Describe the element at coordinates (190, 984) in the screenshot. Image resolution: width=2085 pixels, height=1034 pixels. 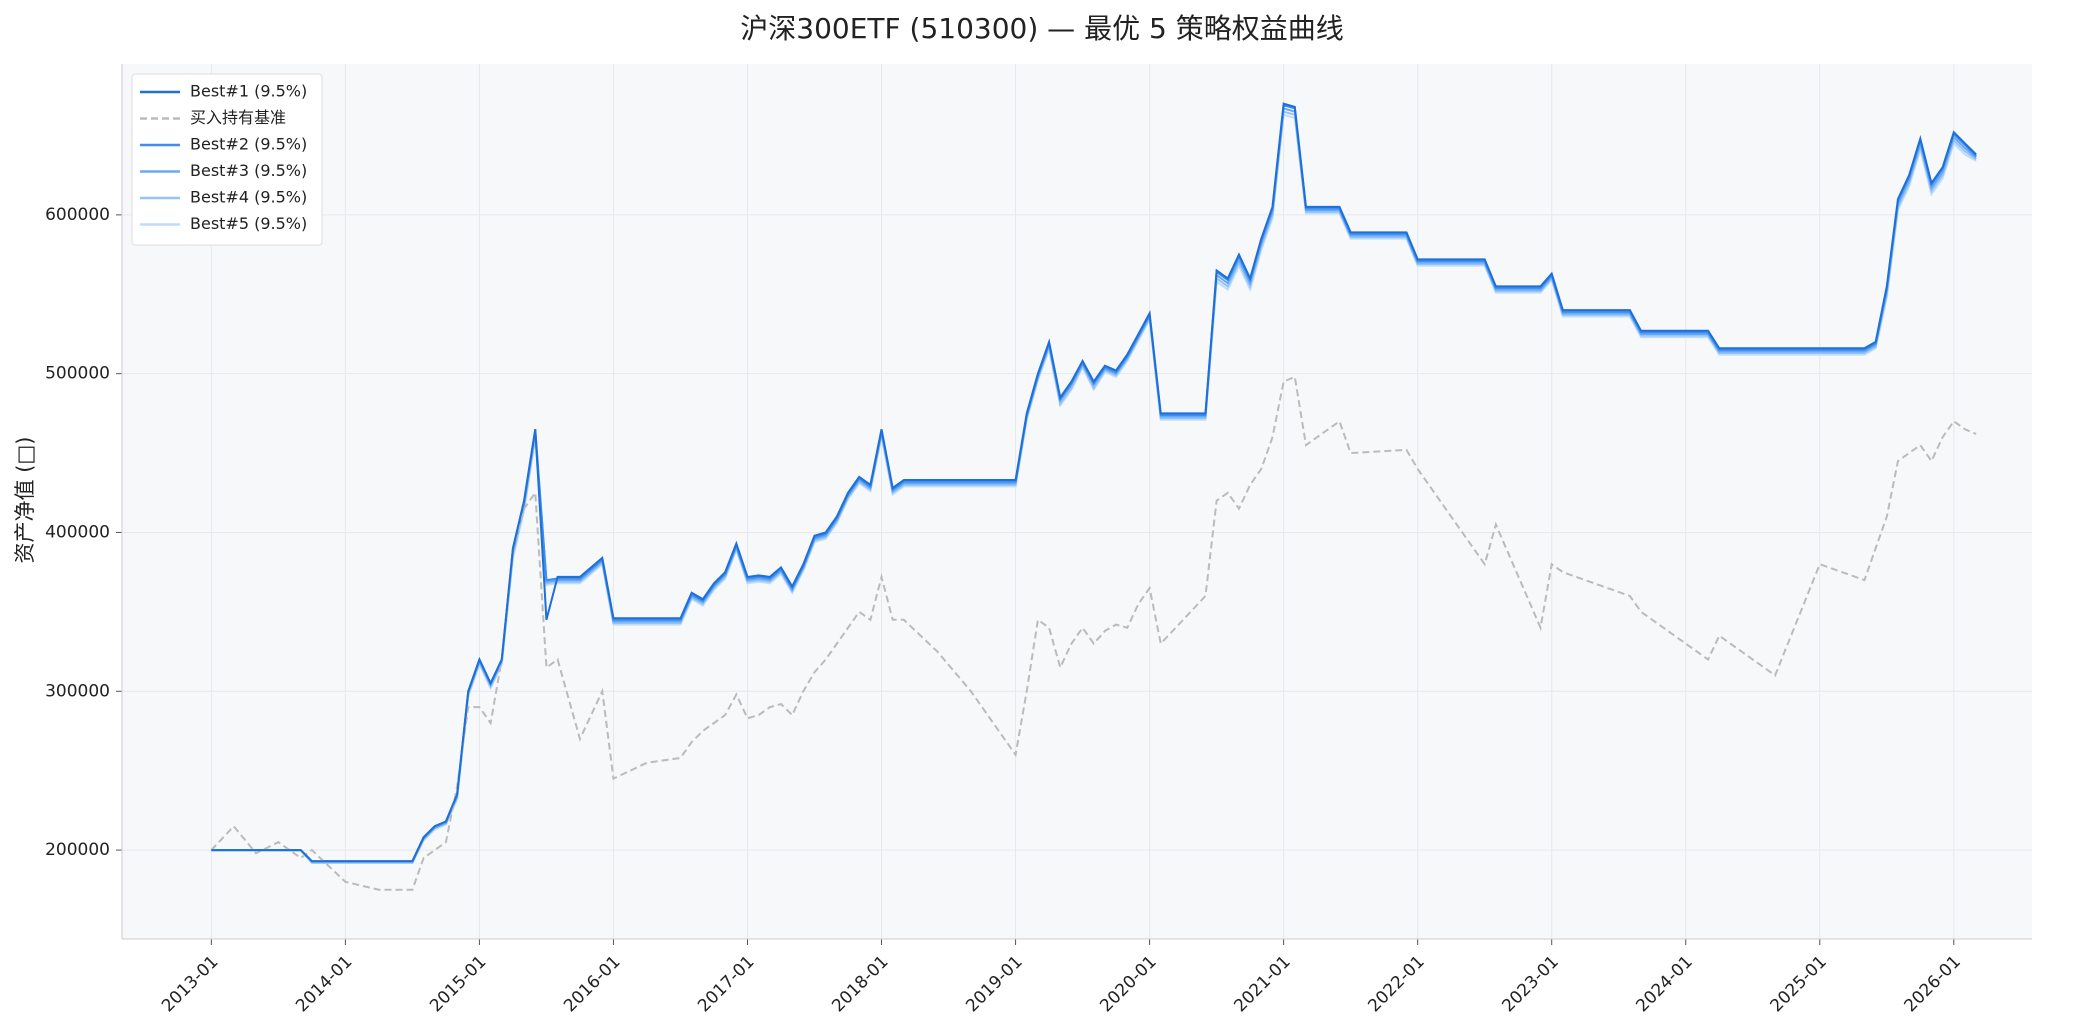
I see `x-tick-label: 2013-01` at that location.